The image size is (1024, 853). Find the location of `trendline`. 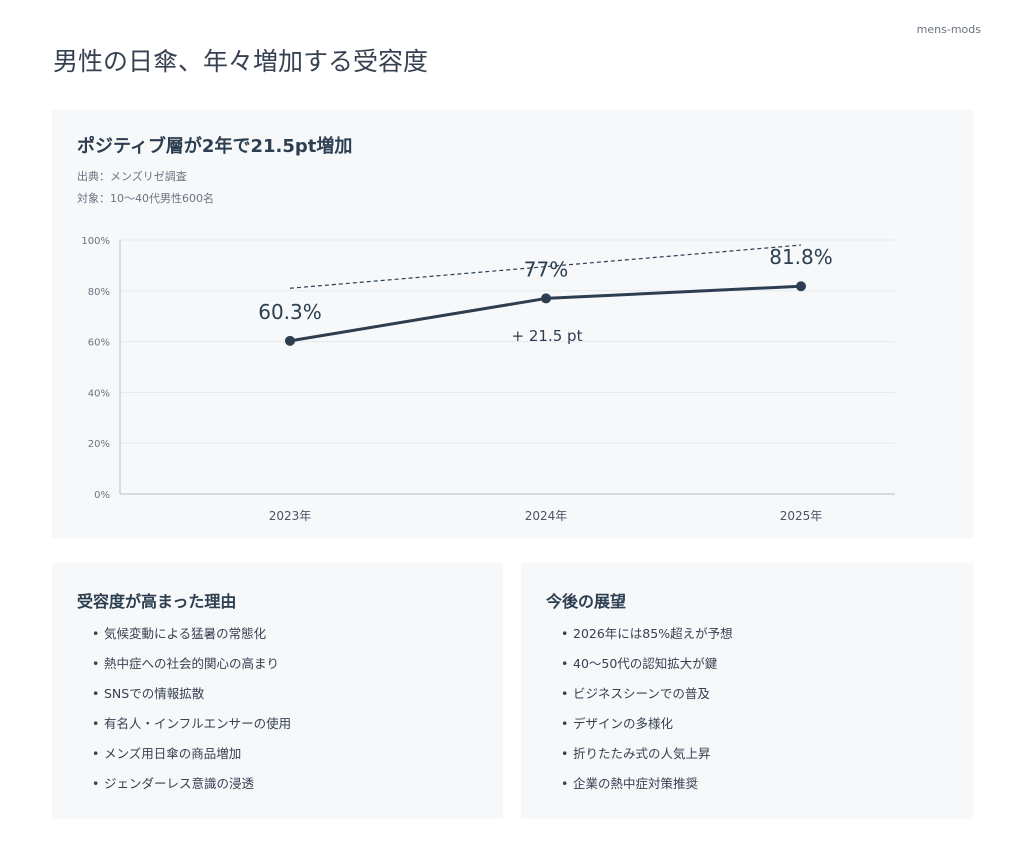

trendline is located at coordinates (545, 266).